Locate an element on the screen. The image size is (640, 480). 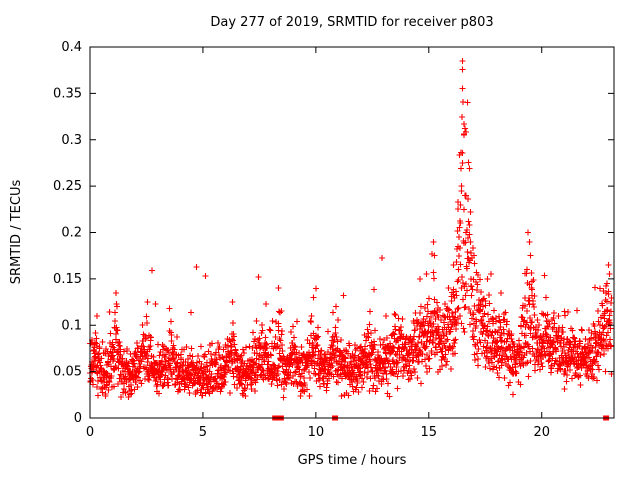
y-tick-label: 0.3 is located at coordinates (71, 140).